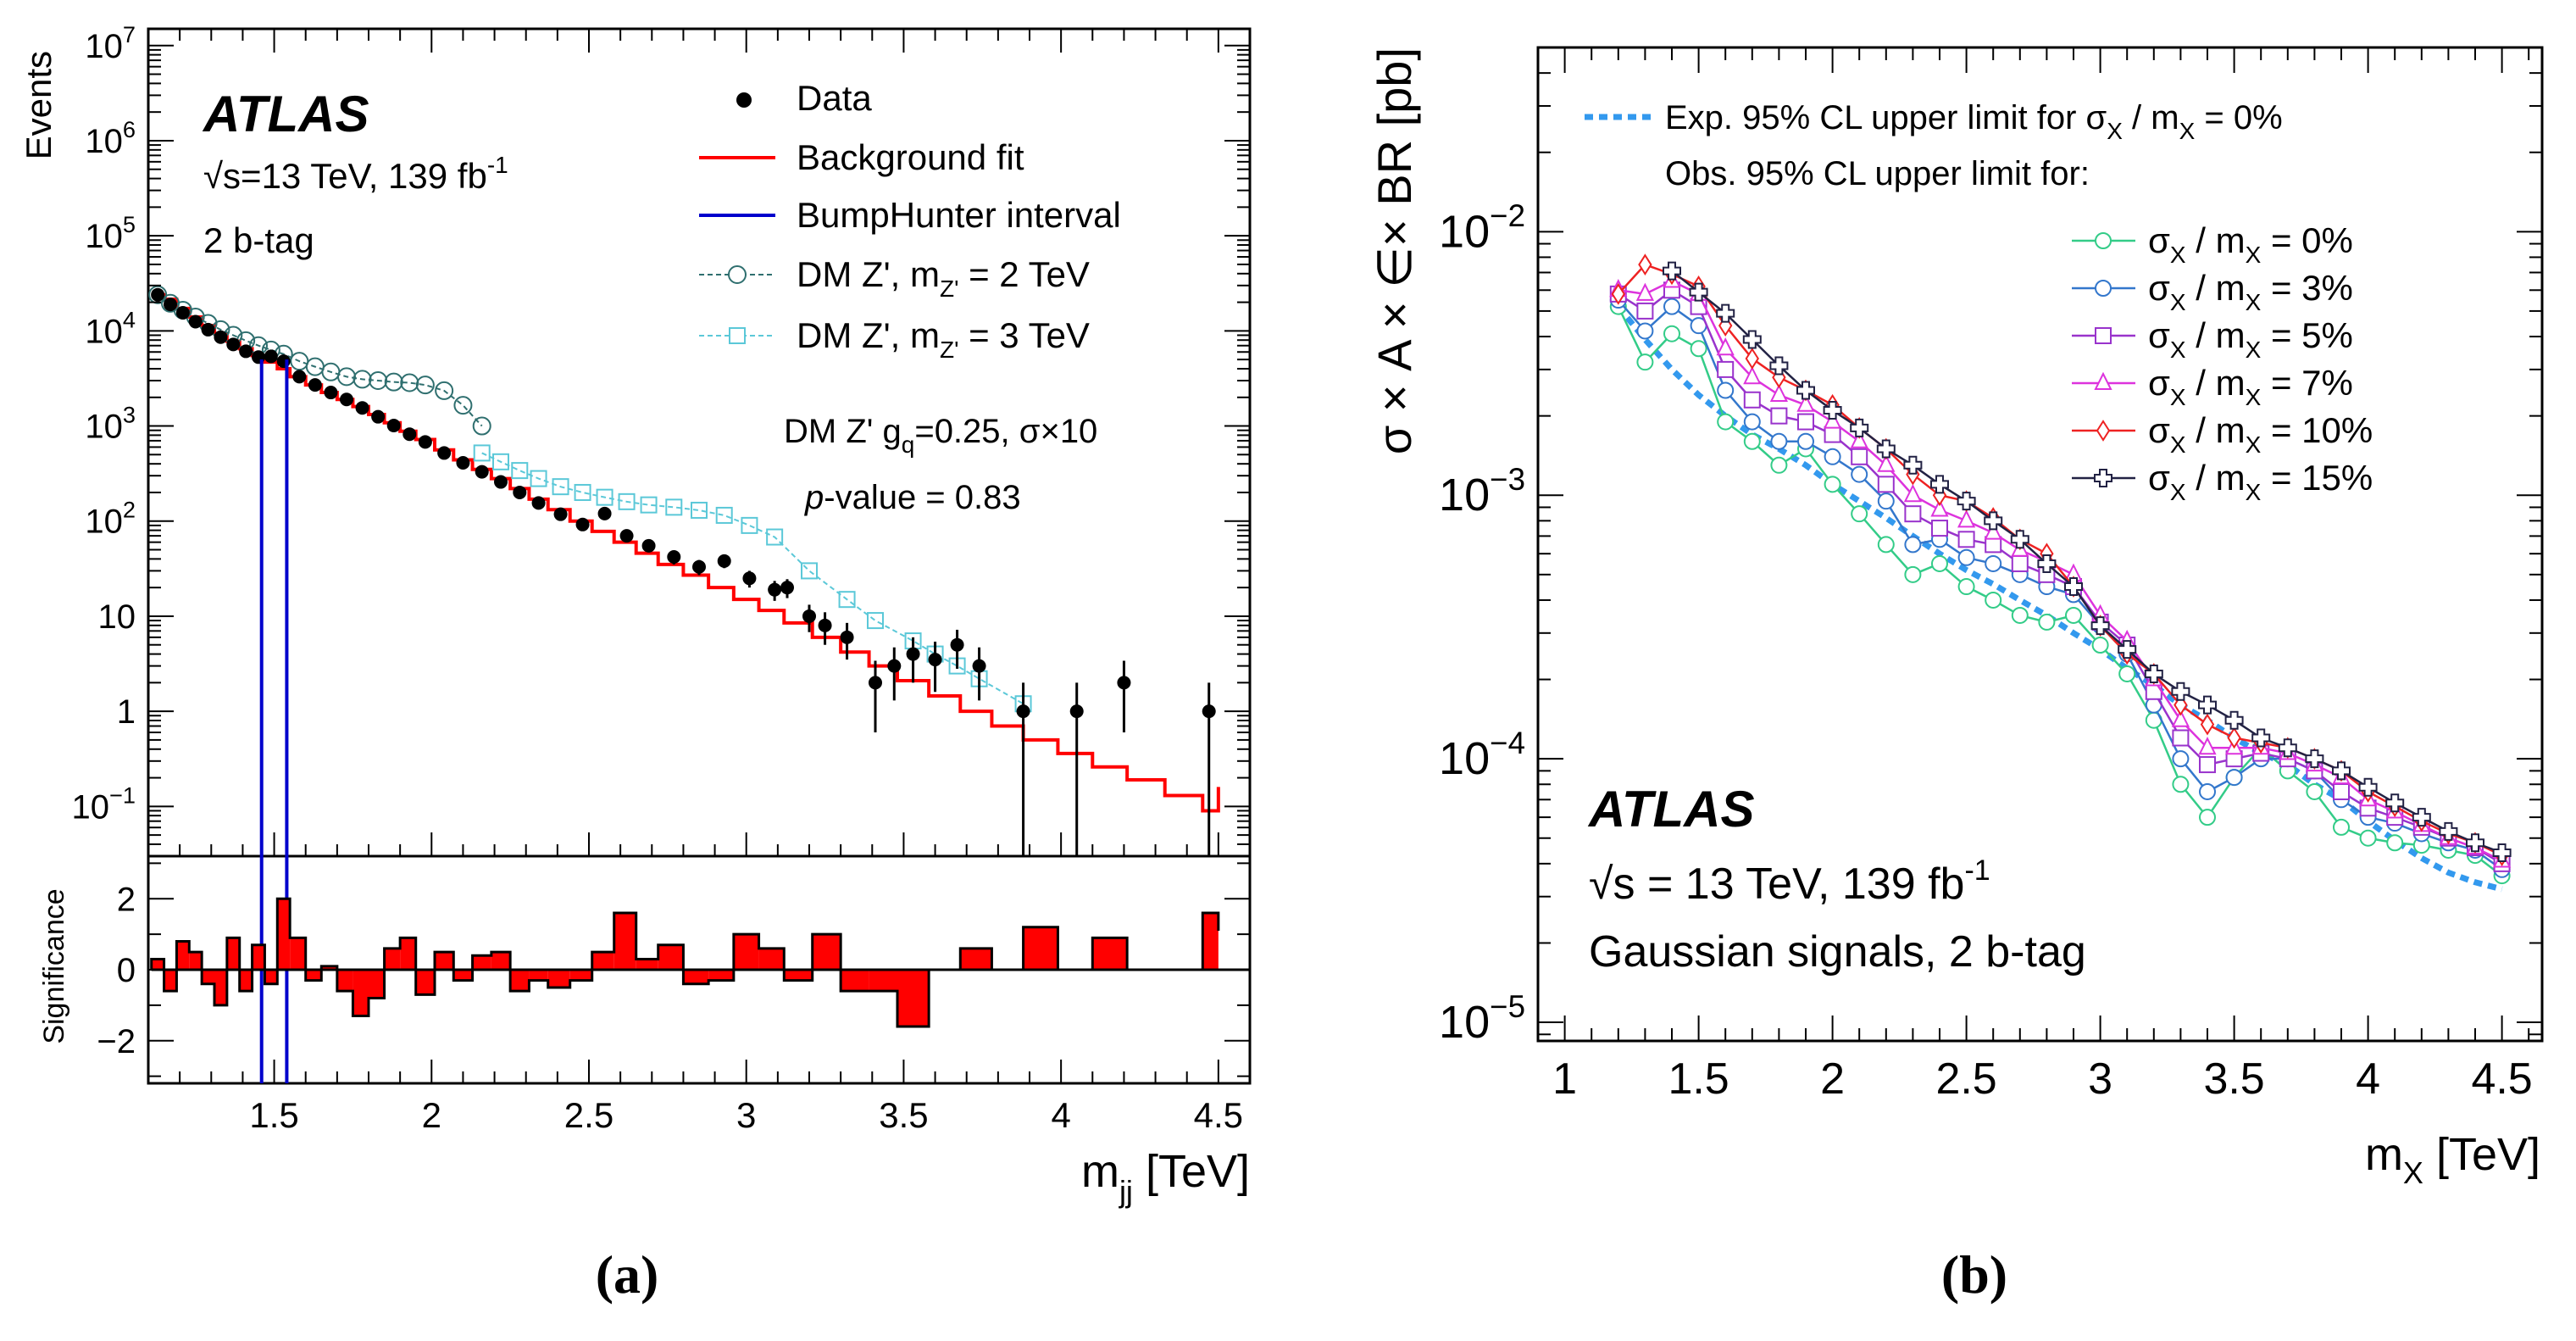  I want to click on a-pvalue-rest: -value = 0.83, so click(922, 497).